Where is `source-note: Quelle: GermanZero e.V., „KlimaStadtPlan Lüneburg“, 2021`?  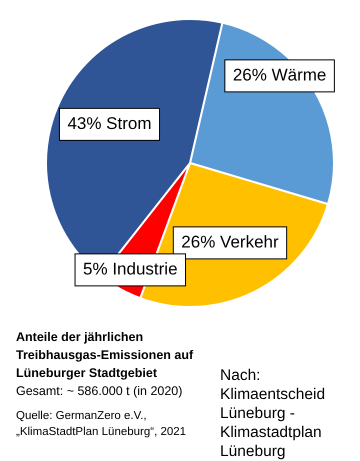
source-note: Quelle: GermanZero e.V., „KlimaStadtPlan Lüneburg“, 2021 is located at coordinates (102, 424).